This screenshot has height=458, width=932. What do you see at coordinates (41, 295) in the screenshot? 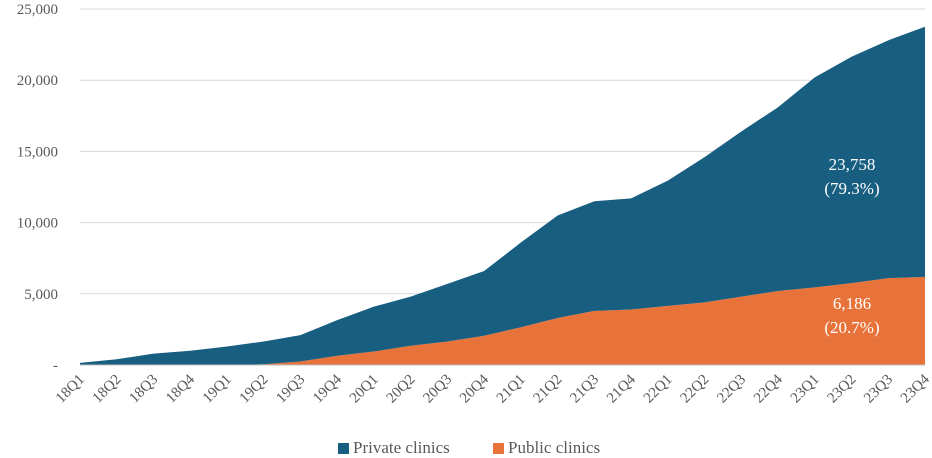
I see `y-tick-label: 5,000` at bounding box center [41, 295].